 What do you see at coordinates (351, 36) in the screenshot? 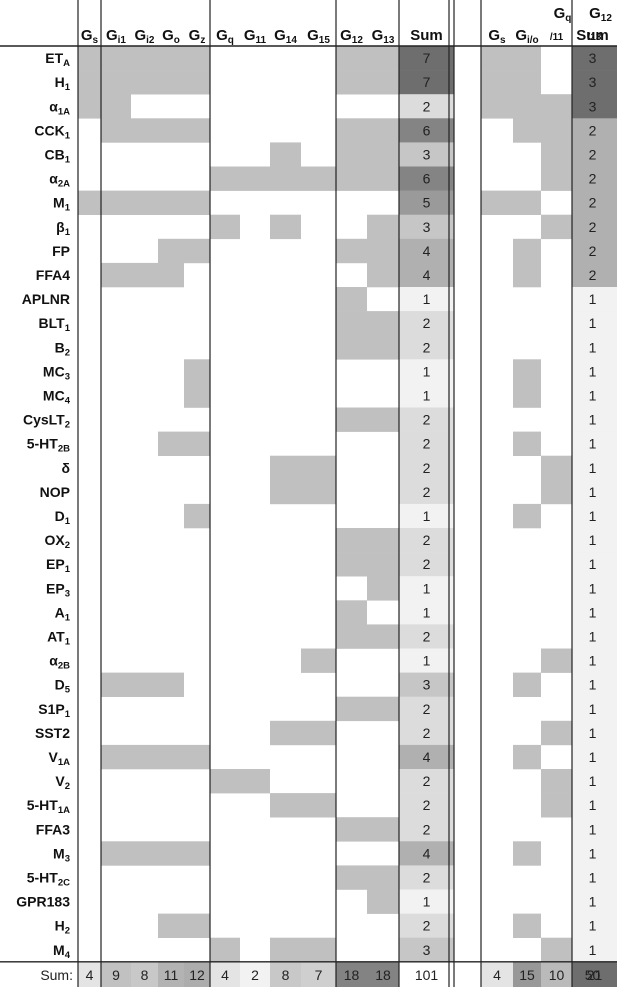
I see `coupling-column-header: G12` at bounding box center [351, 36].